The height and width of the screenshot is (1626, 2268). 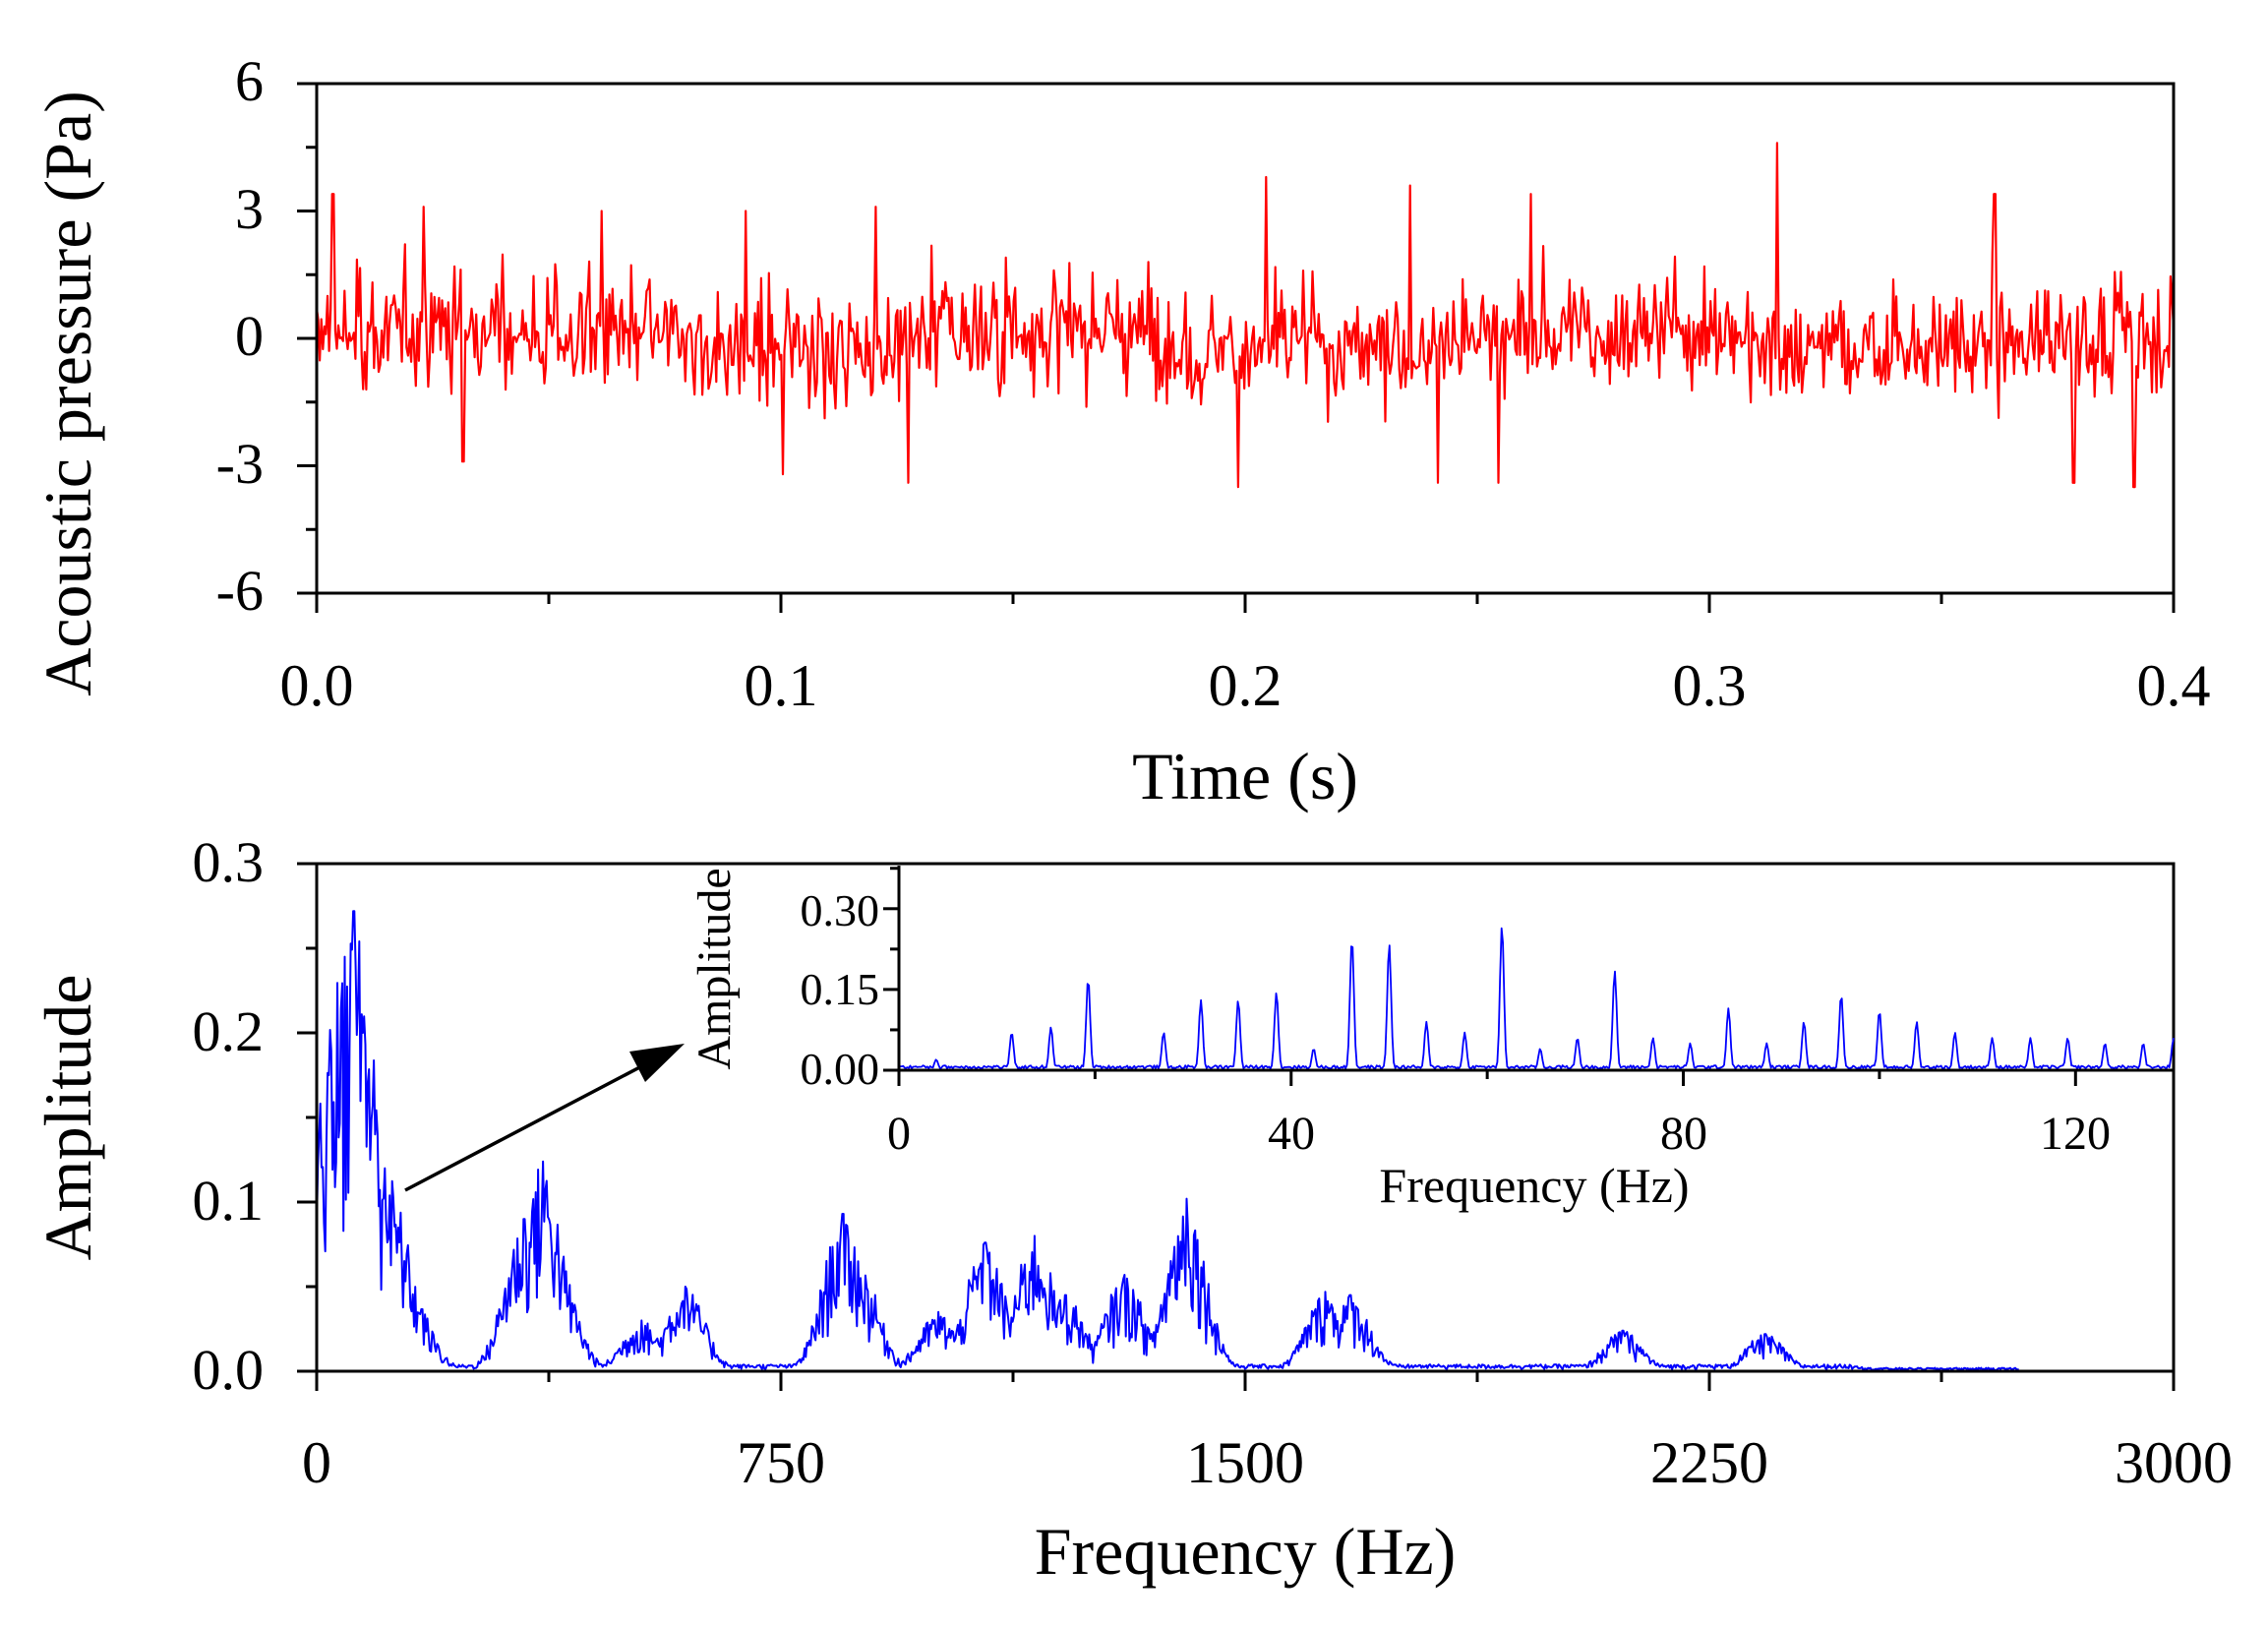 I want to click on ts-xtick-label: 0.4, so click(x=2174, y=686).